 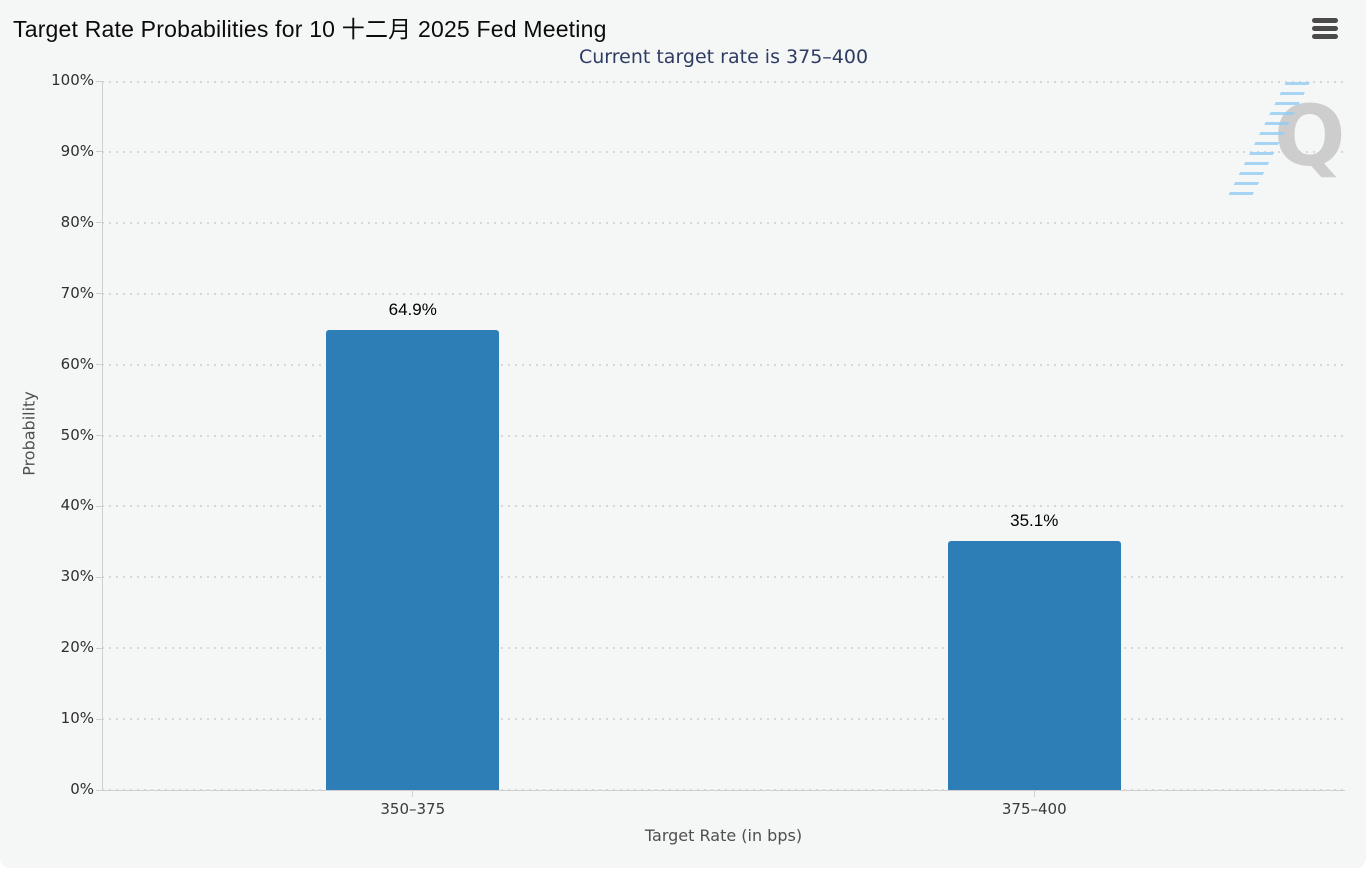 What do you see at coordinates (77, 718) in the screenshot?
I see `y-tick-label: 10%` at bounding box center [77, 718].